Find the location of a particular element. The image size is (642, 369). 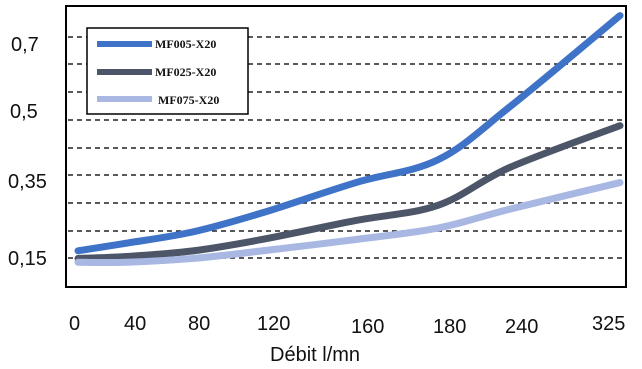

x-tick-label: 240 is located at coordinates (521, 327).